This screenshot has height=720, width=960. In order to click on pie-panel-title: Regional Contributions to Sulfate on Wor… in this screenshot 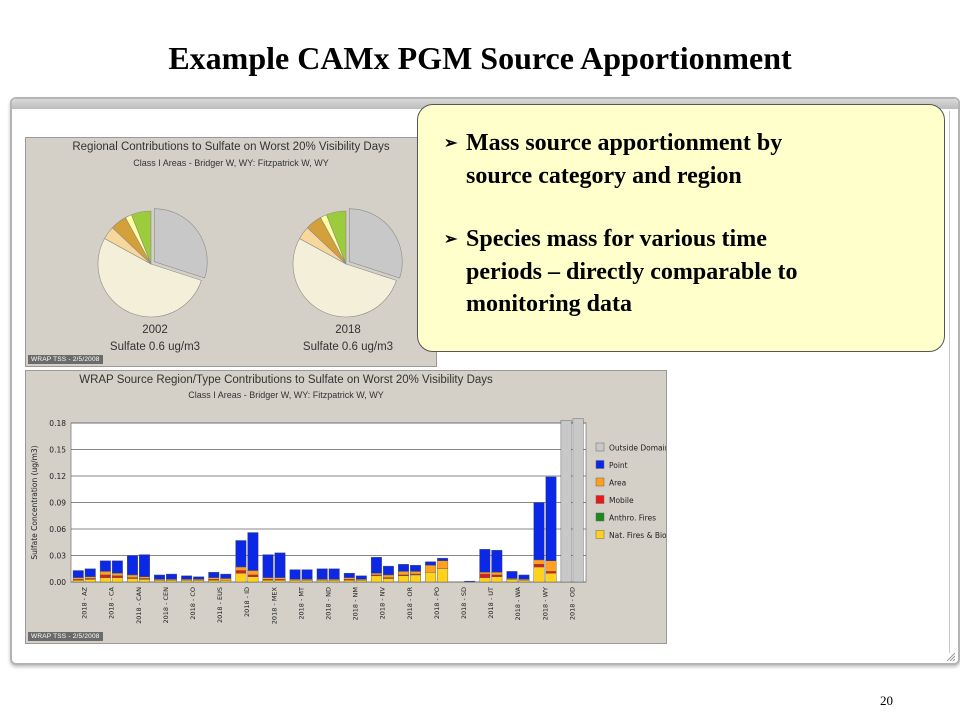, I will do `click(231, 147)`.